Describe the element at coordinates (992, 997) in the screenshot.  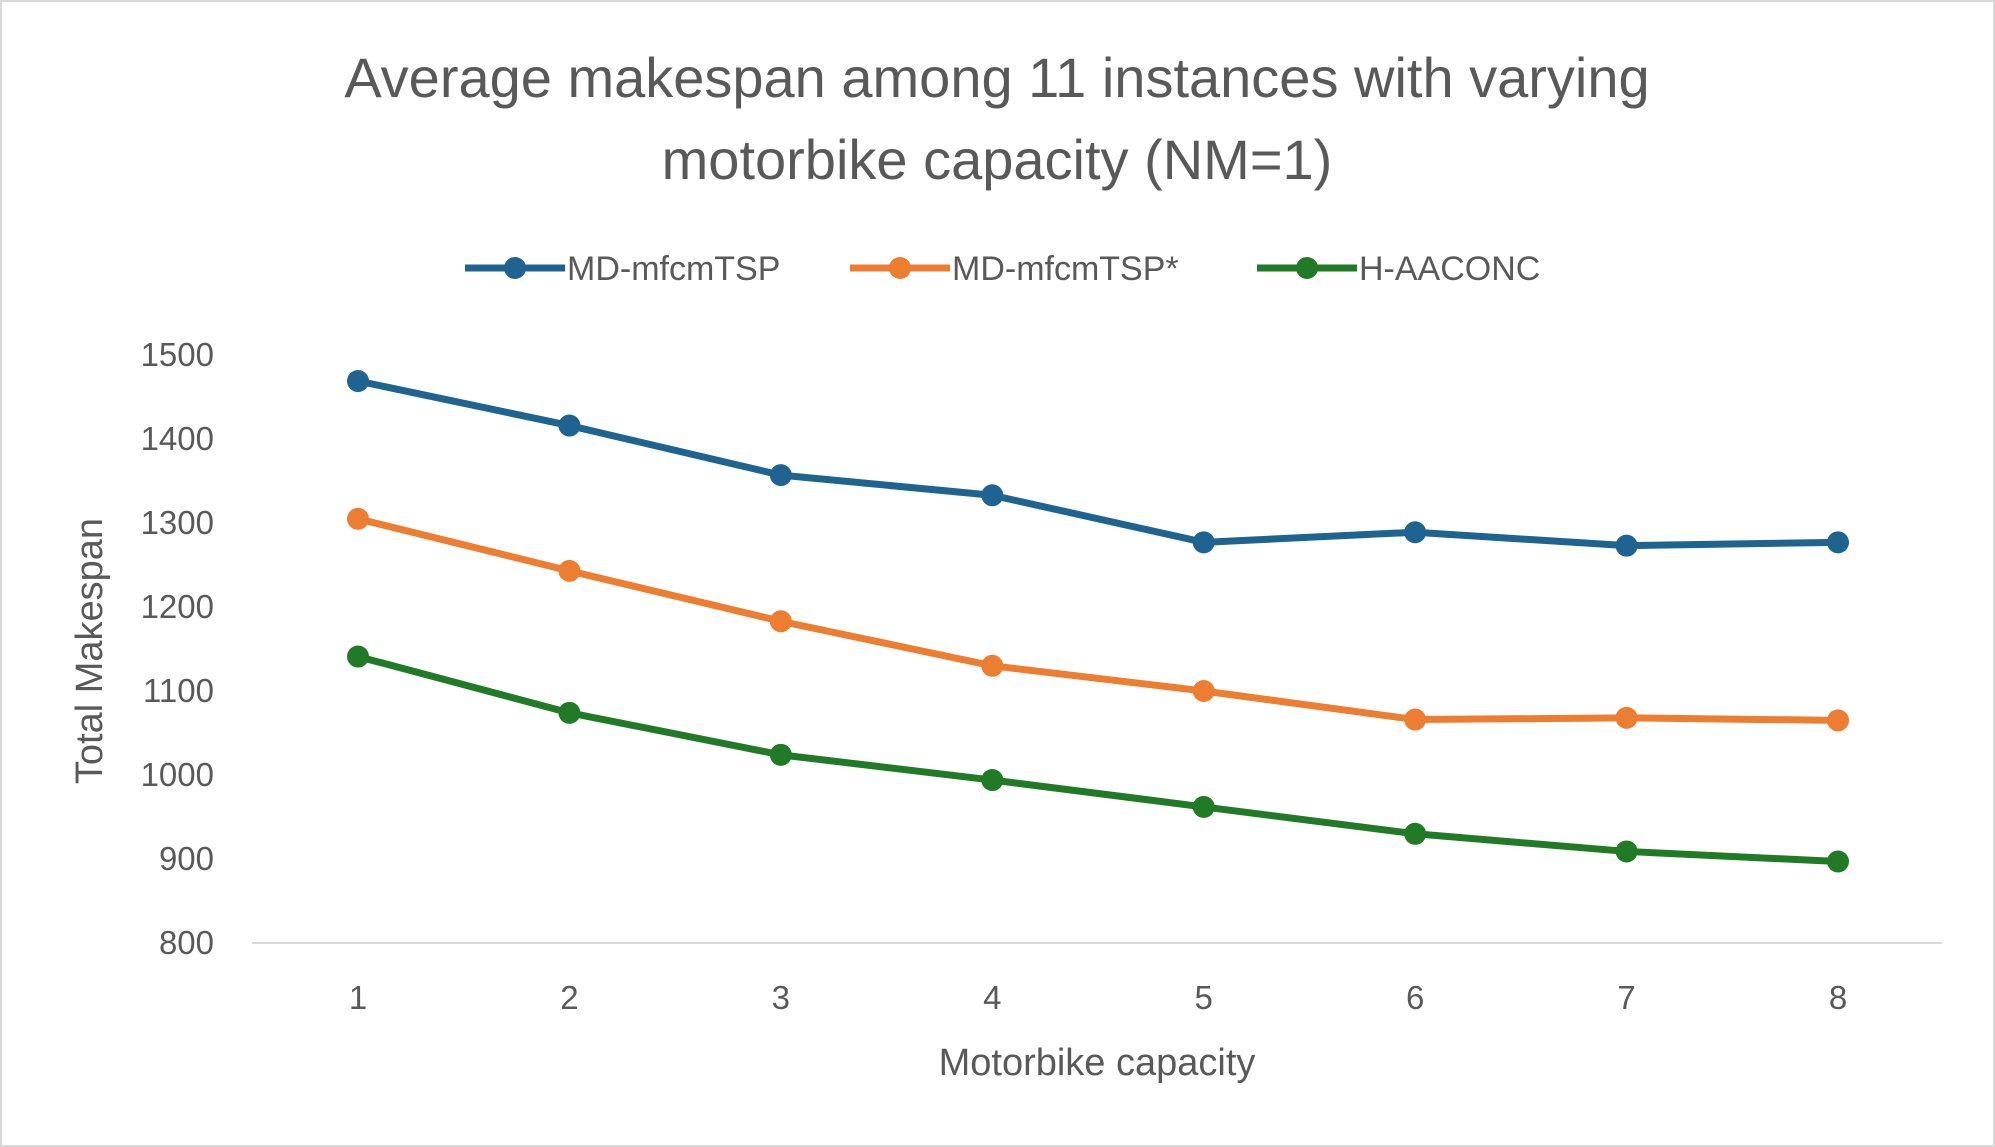
I see `x-tick-label: 4` at that location.